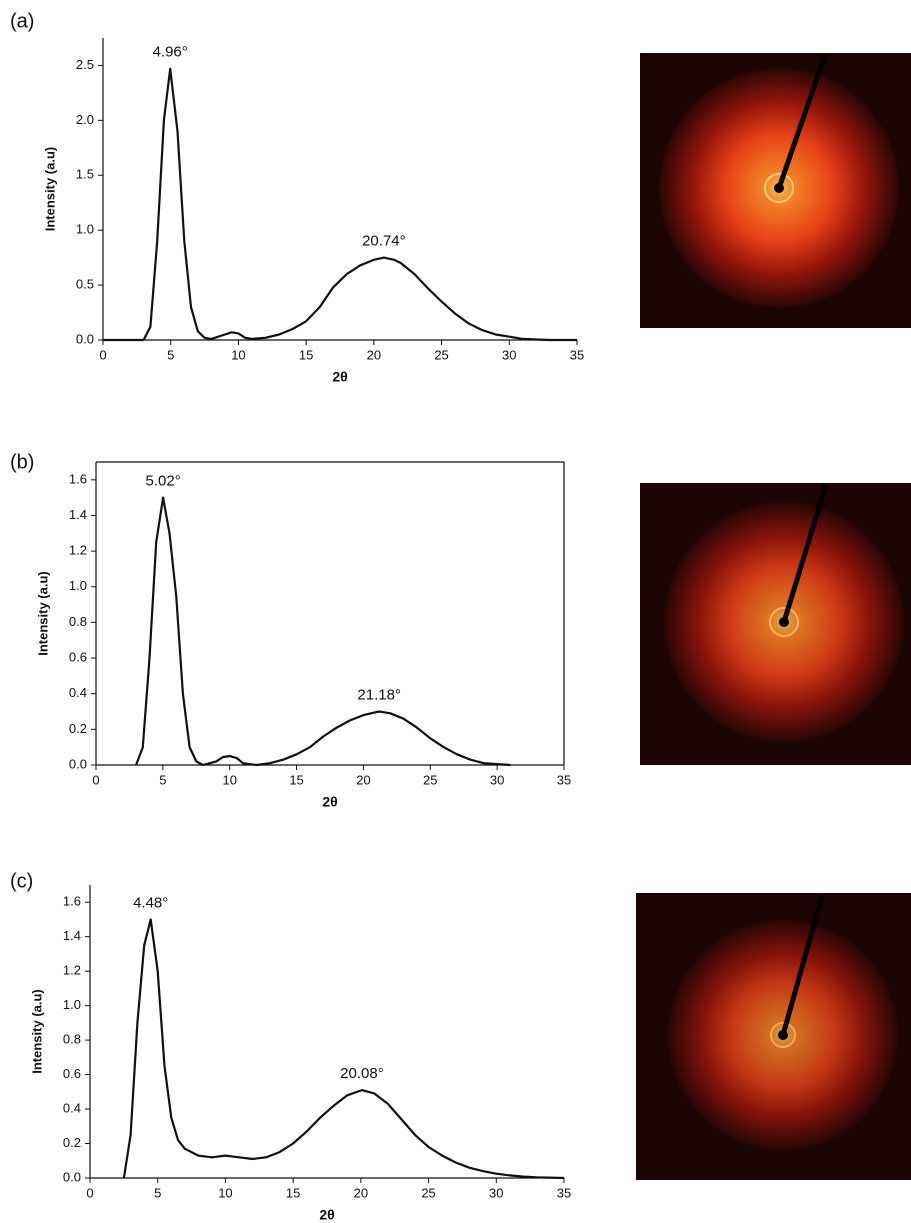 The width and height of the screenshot is (911, 1223). Describe the element at coordinates (163, 481) in the screenshot. I see `peak-annotation: 5.02°` at that location.